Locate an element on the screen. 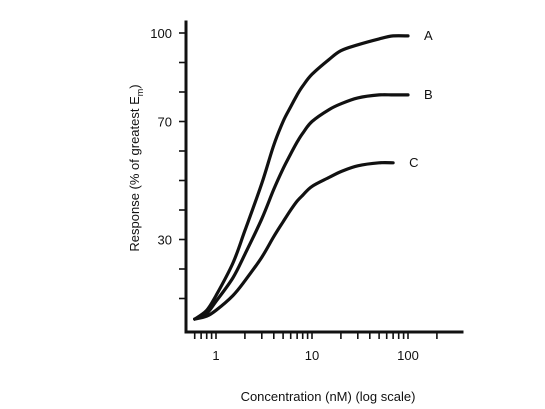  y-tick-label: 100 is located at coordinates (161, 33).